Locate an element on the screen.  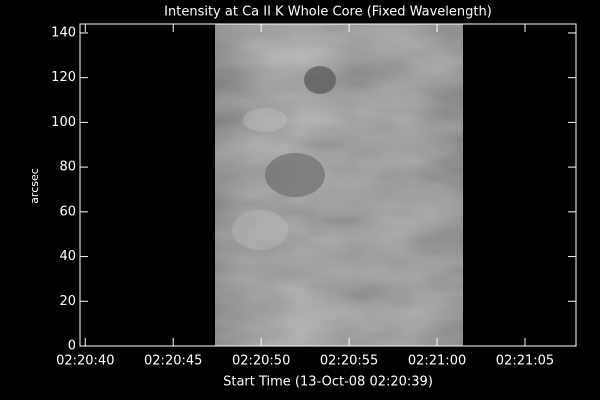
x-tick-label: 02:20:40 is located at coordinates (85, 361).